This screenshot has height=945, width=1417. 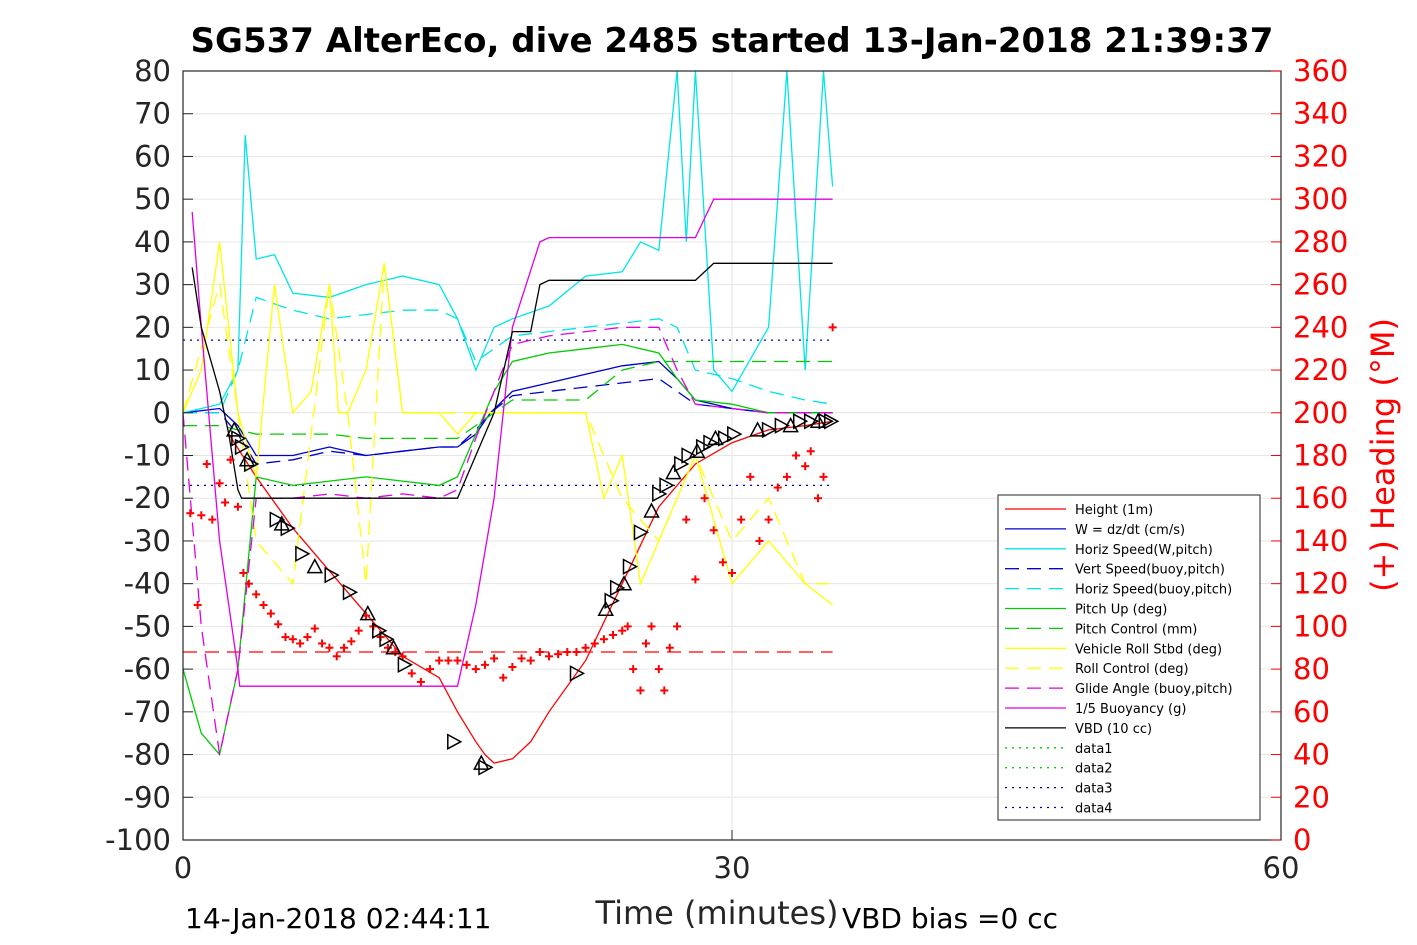 I want to click on right-tick-label: 220, so click(x=1320, y=370).